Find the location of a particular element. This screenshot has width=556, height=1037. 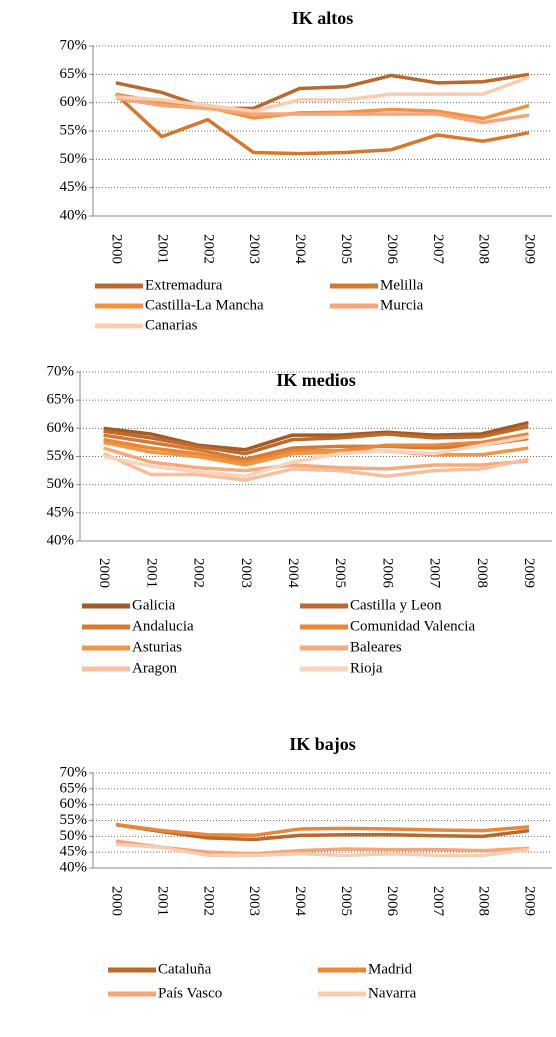

legend-label: Aragon is located at coordinates (154, 668).